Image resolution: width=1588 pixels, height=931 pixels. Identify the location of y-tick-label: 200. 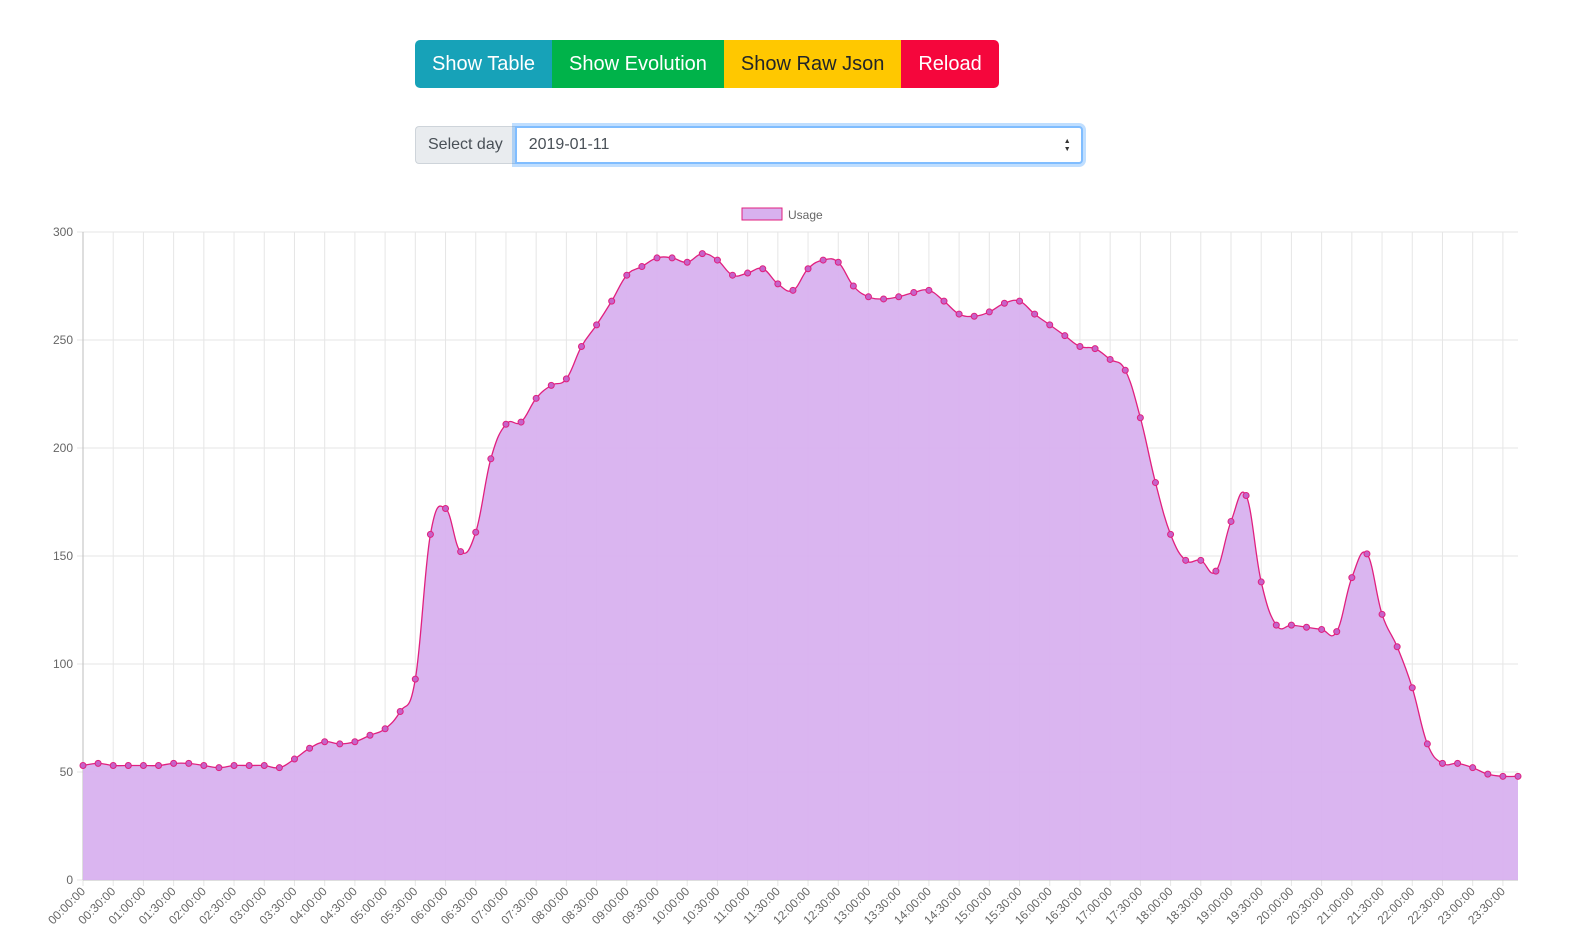
(63, 448).